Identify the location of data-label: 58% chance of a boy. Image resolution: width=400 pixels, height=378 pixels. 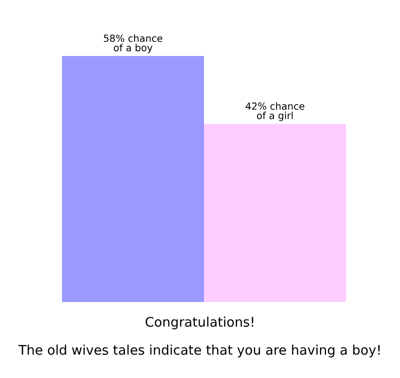
(133, 44).